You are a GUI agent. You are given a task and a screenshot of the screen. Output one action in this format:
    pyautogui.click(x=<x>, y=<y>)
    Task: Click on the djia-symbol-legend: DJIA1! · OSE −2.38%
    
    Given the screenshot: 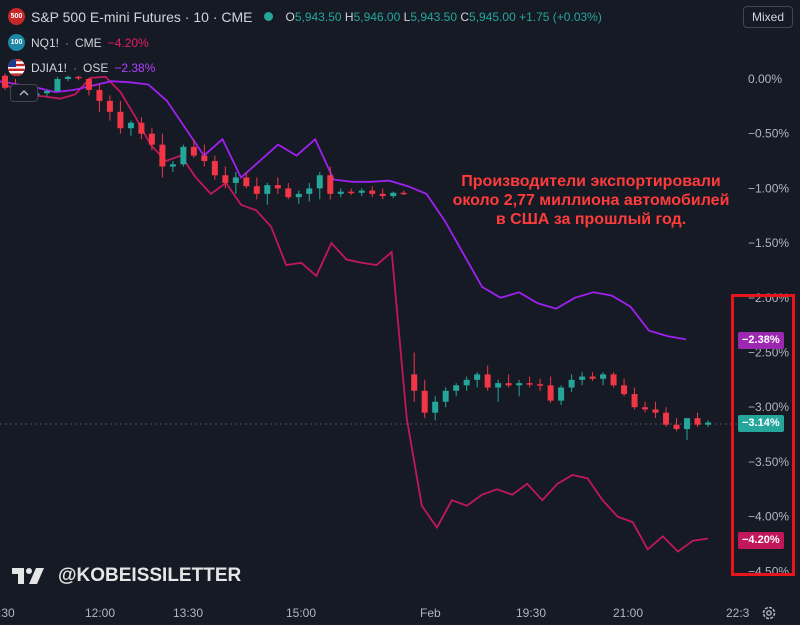 What is the action you would take?
    pyautogui.click(x=81, y=67)
    